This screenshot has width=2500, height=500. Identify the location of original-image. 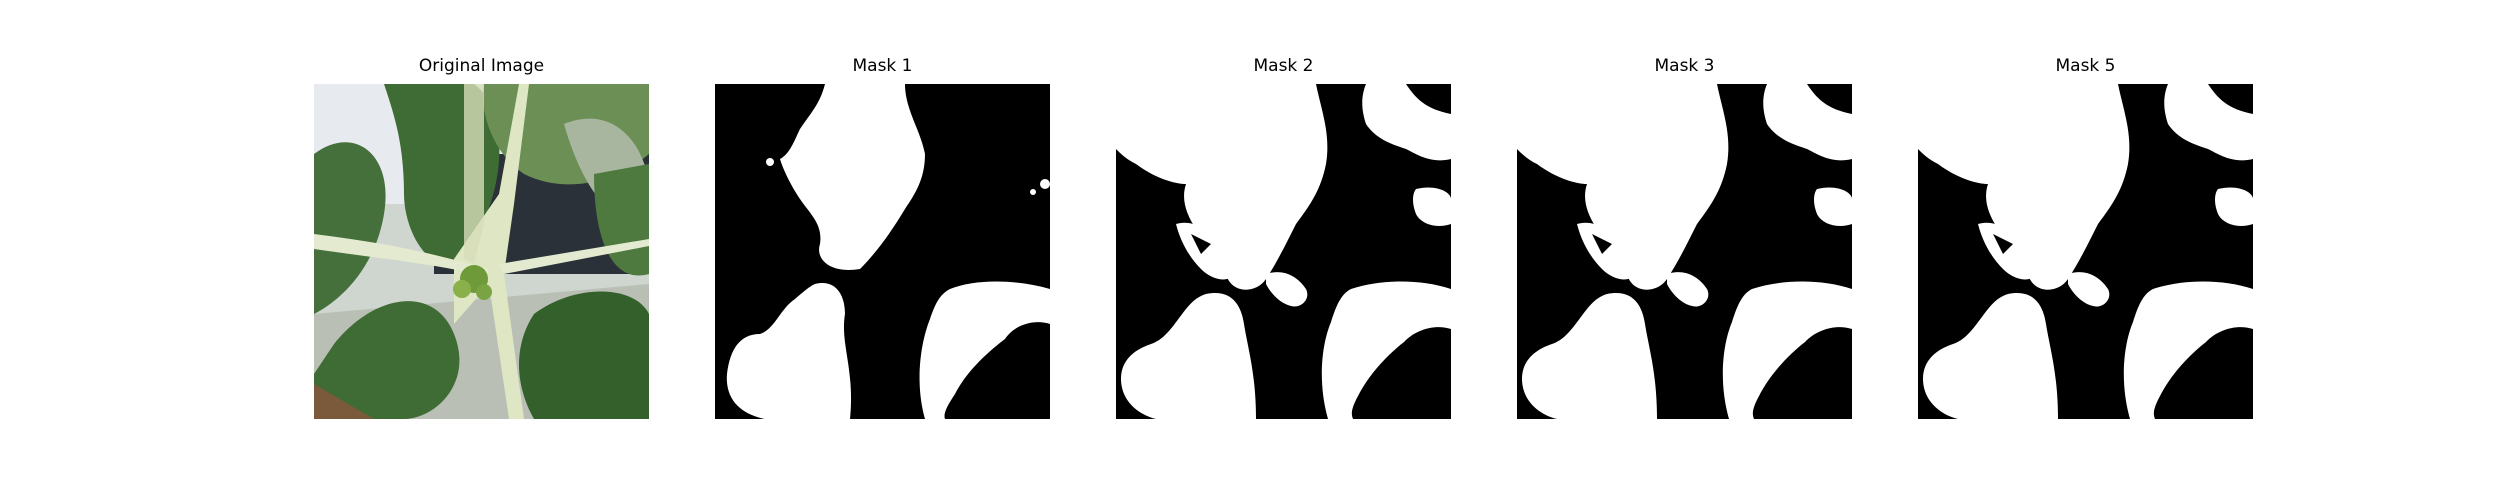
(481, 251).